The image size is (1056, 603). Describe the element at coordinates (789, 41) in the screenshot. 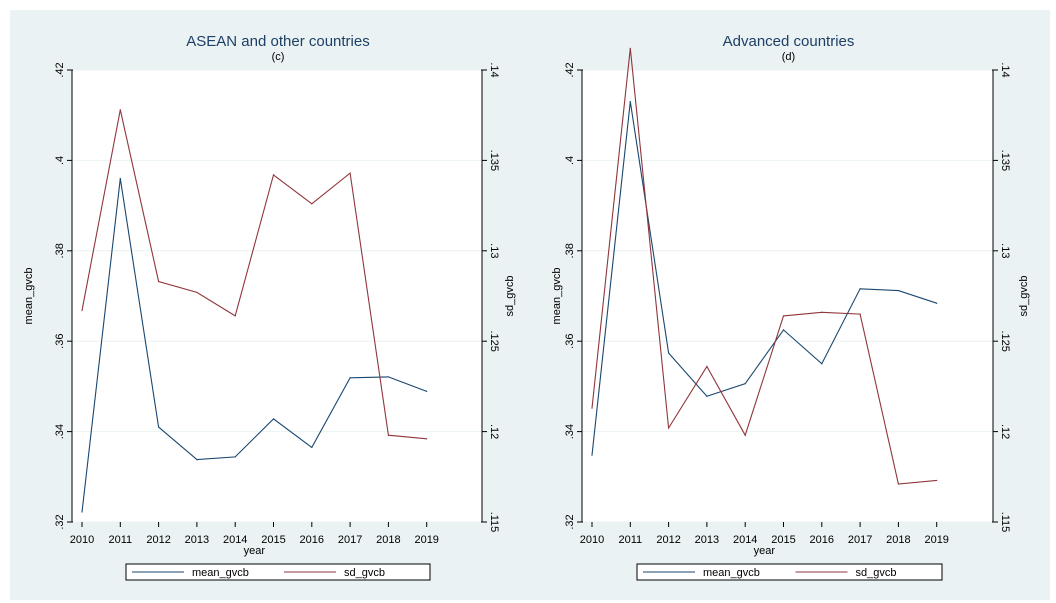

I see `chart-title: Advanced countries` at that location.